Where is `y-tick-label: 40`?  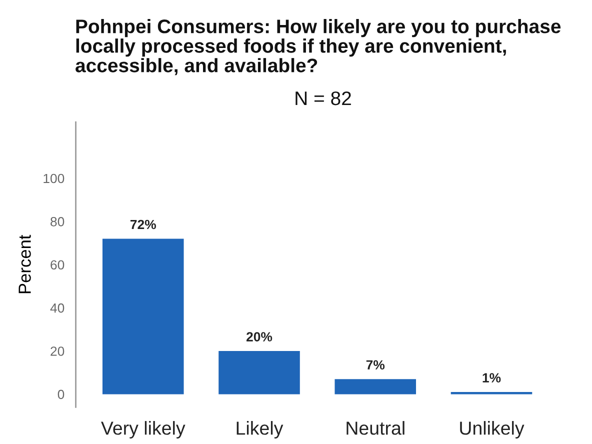
y-tick-label: 40 is located at coordinates (57, 308).